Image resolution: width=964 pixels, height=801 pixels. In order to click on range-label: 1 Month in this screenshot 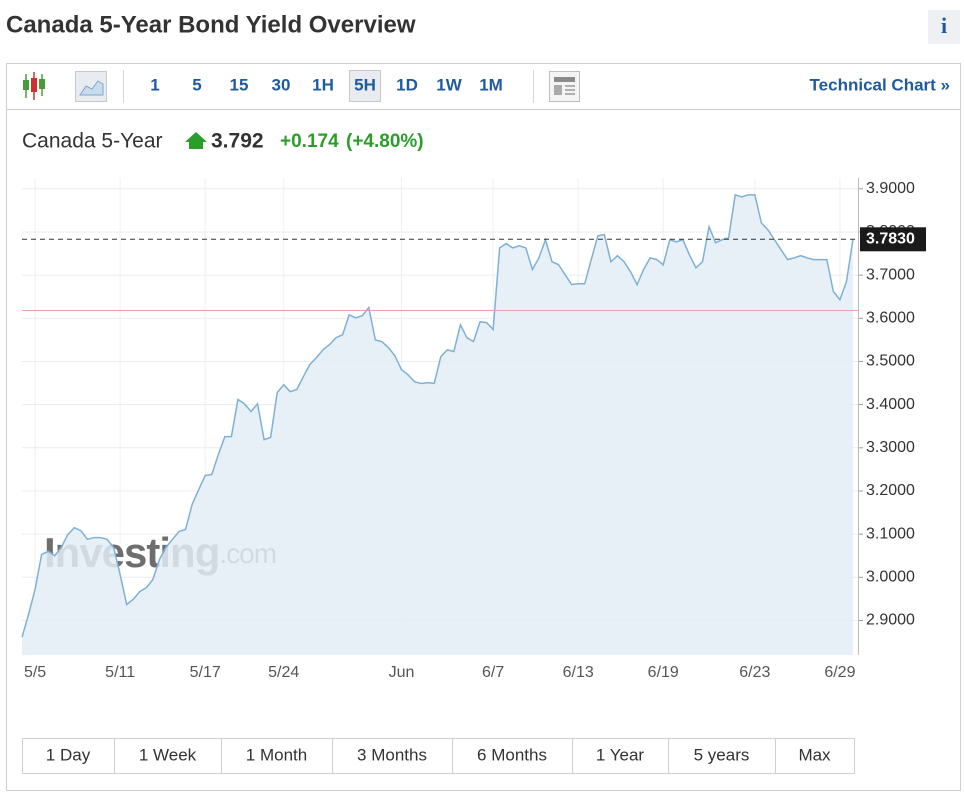, I will do `click(276, 754)`.